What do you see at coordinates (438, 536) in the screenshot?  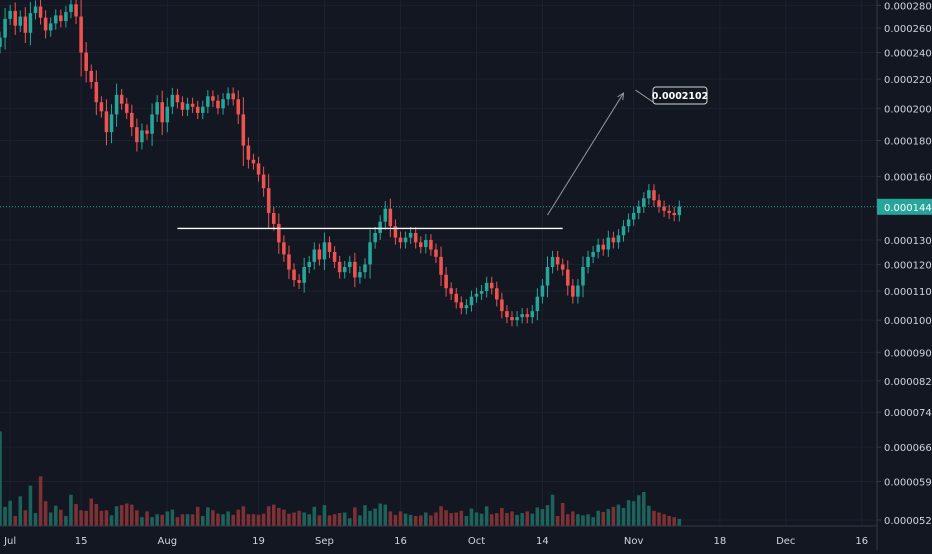 I see `time-axis: Jul 15 Aug 19 Sep 16 Oct 14 Nov 18 Dec 16` at bounding box center [438, 536].